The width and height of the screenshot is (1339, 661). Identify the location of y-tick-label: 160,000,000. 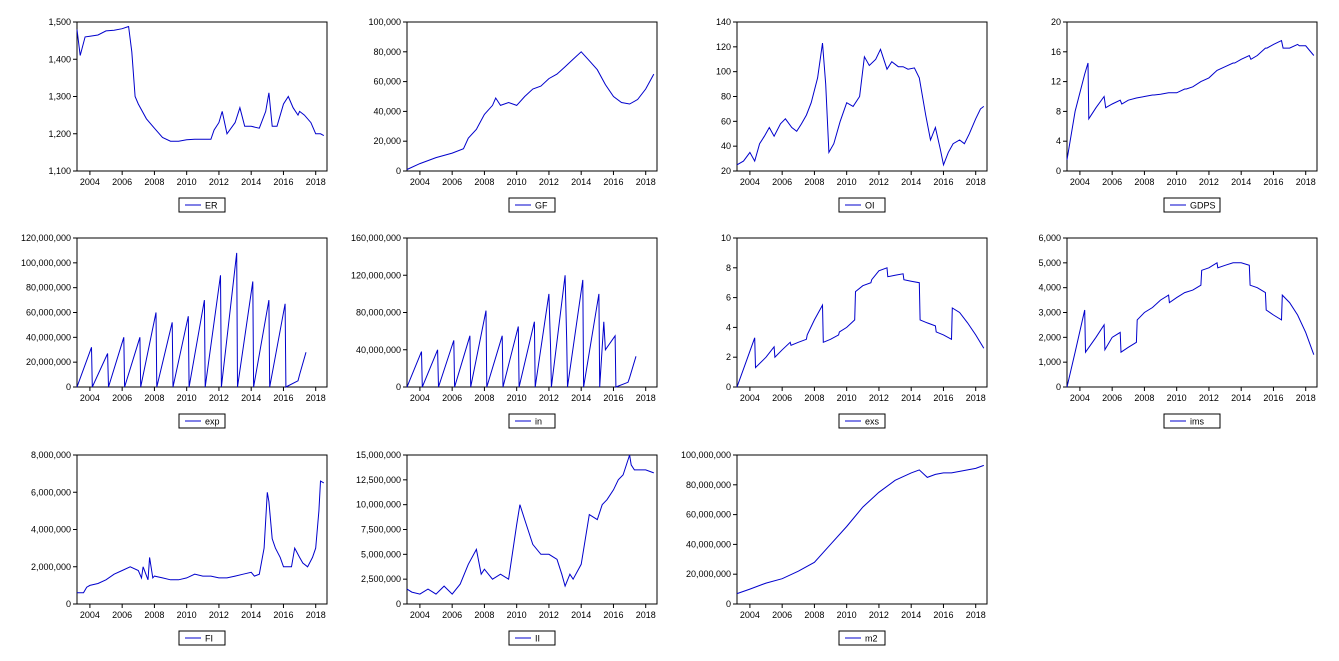
(376, 238).